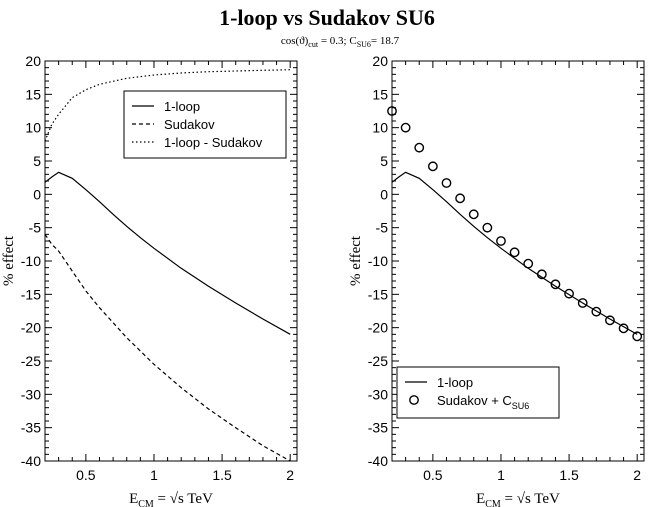  I want to click on subtitle-cos: cos(ϑ), so click(295, 41).